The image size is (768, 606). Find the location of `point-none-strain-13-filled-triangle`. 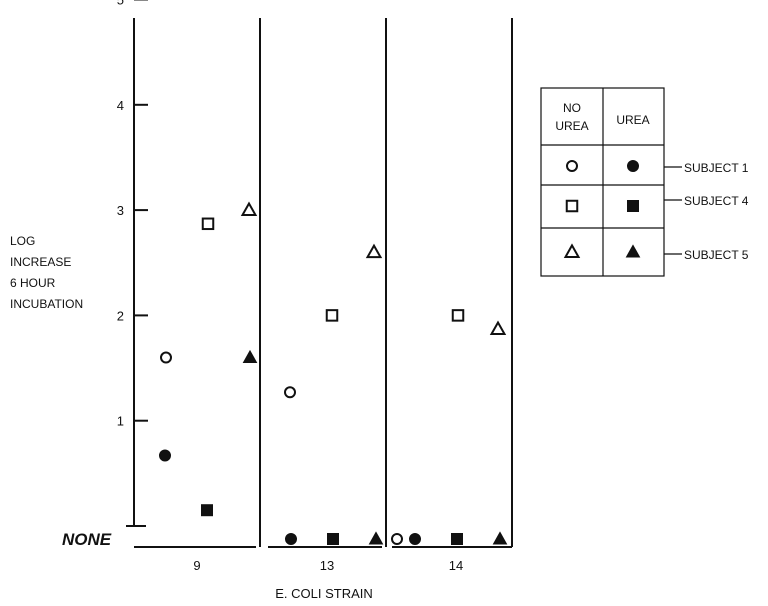

point-none-strain-13-filled-triangle is located at coordinates (376, 538).